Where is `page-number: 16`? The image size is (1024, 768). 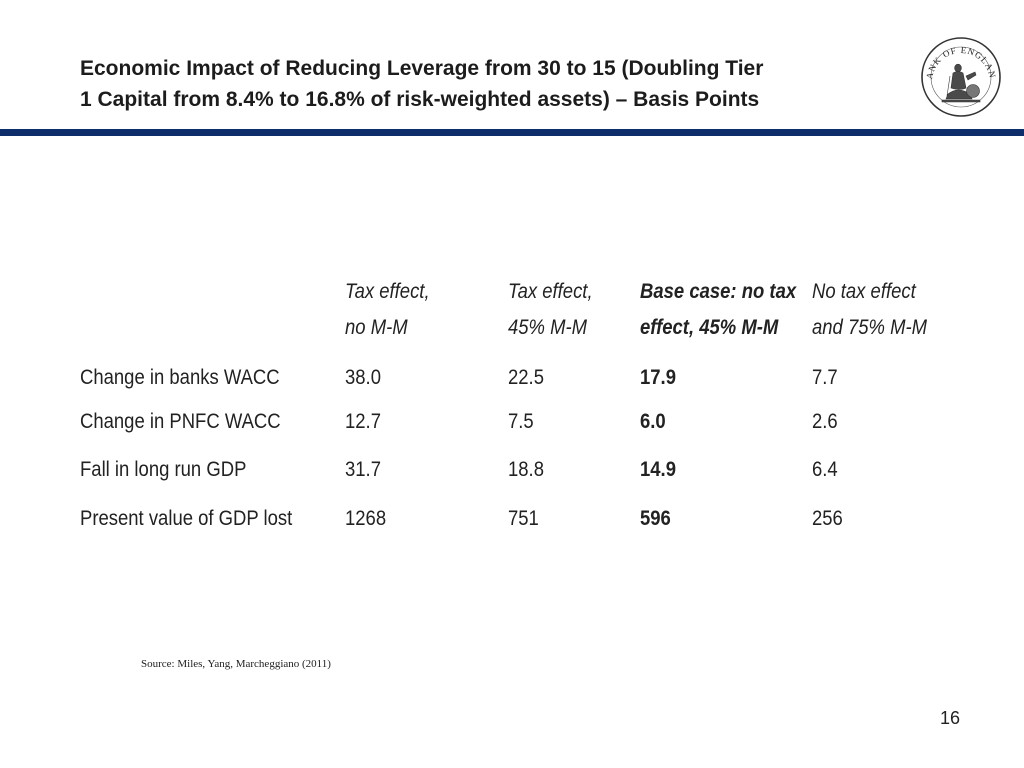 page-number: 16 is located at coordinates (950, 718).